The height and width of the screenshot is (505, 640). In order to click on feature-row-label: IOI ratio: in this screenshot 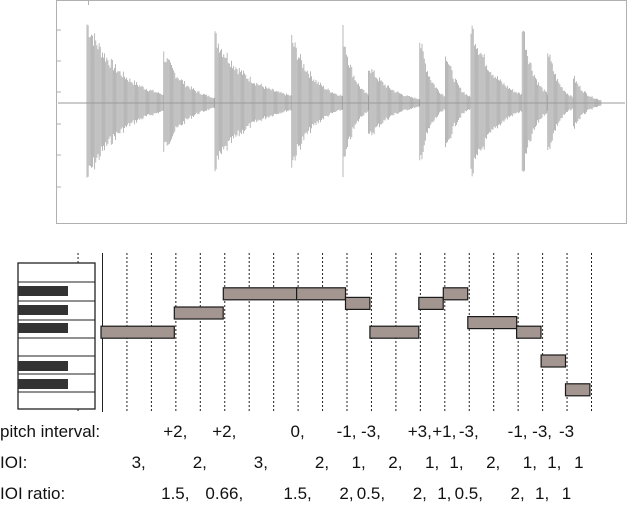, I will do `click(32, 493)`.